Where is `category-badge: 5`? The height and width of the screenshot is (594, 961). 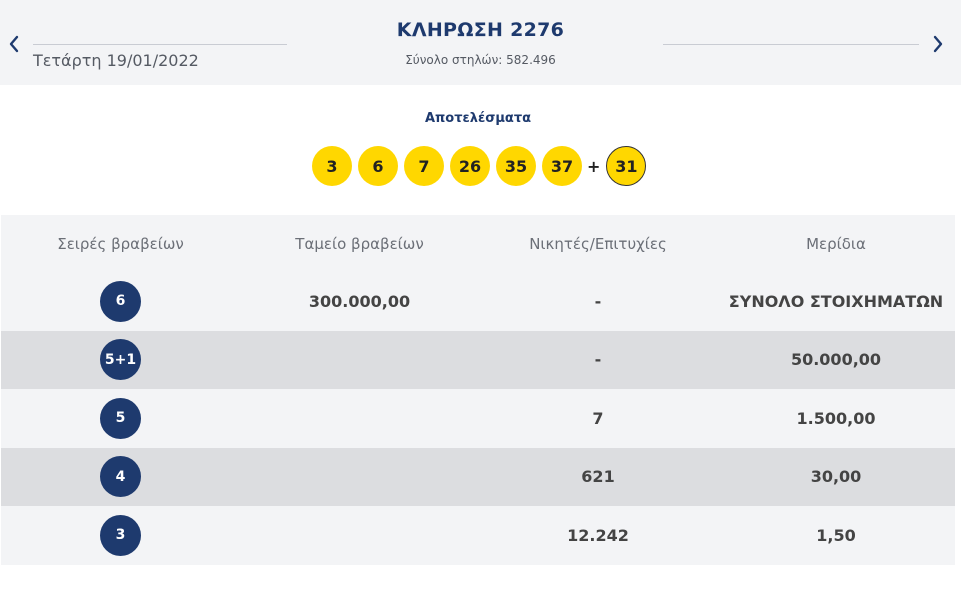
category-badge: 5 is located at coordinates (120, 418).